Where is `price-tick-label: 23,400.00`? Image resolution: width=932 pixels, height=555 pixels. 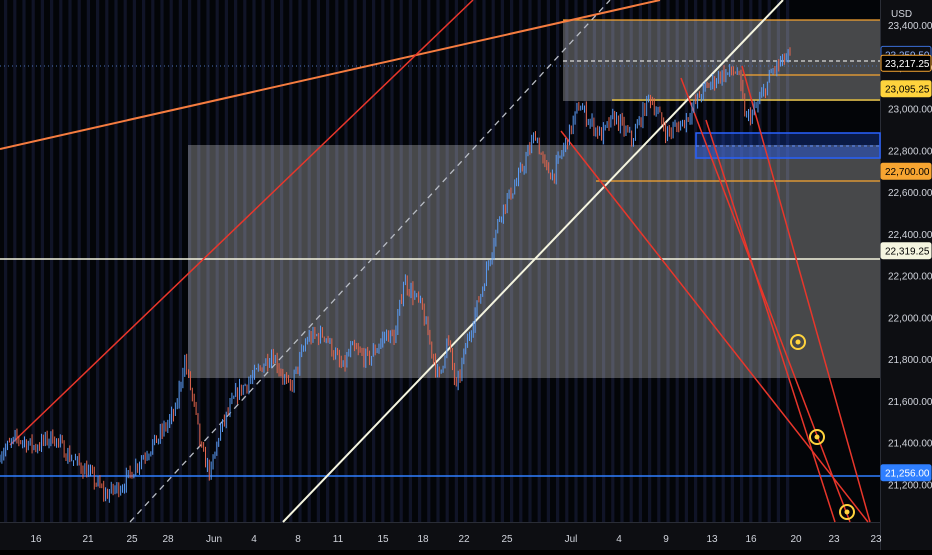 price-tick-label: 23,400.00 is located at coordinates (910, 26).